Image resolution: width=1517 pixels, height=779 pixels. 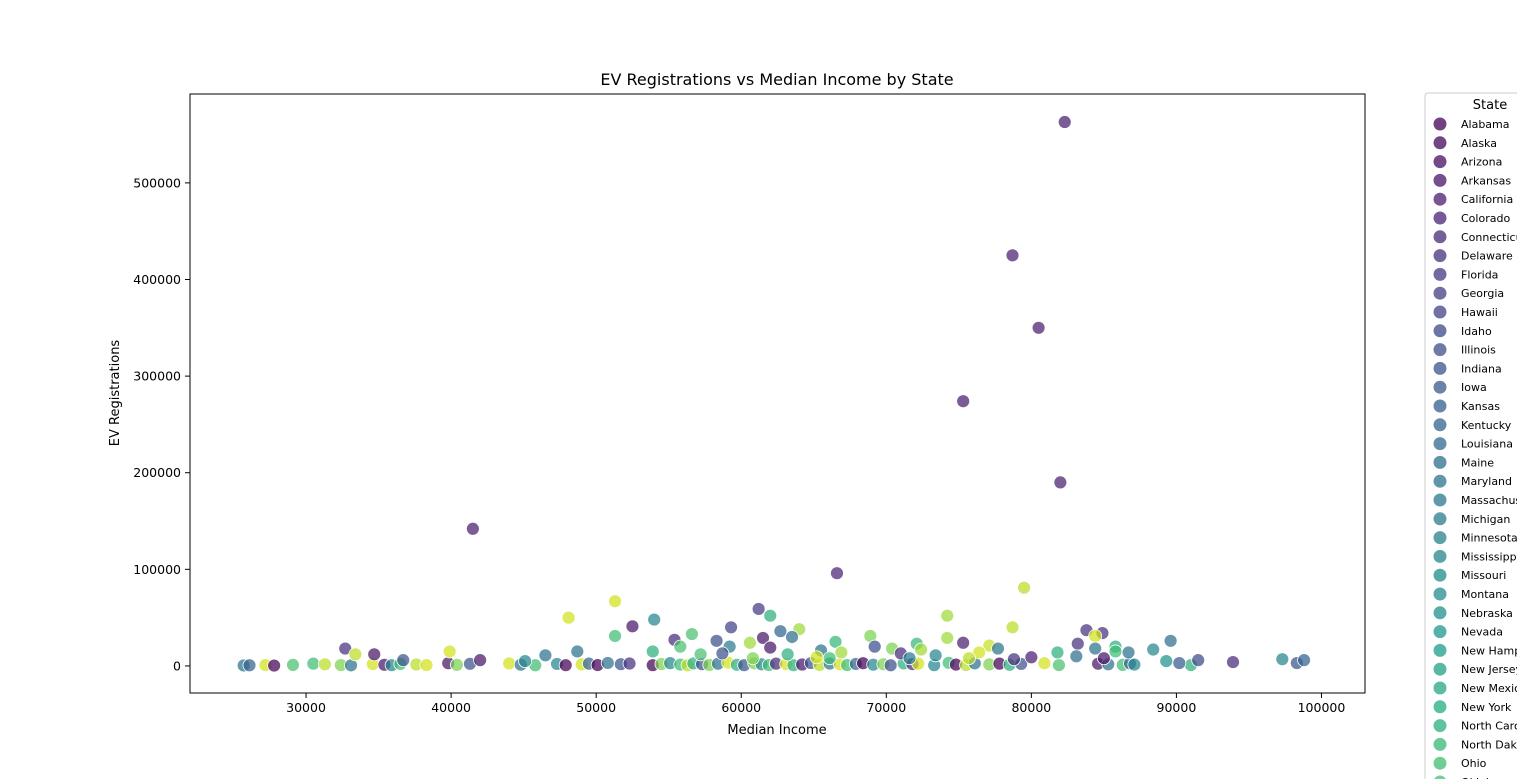 I want to click on legend-label: Michigan, so click(x=1485, y=519).